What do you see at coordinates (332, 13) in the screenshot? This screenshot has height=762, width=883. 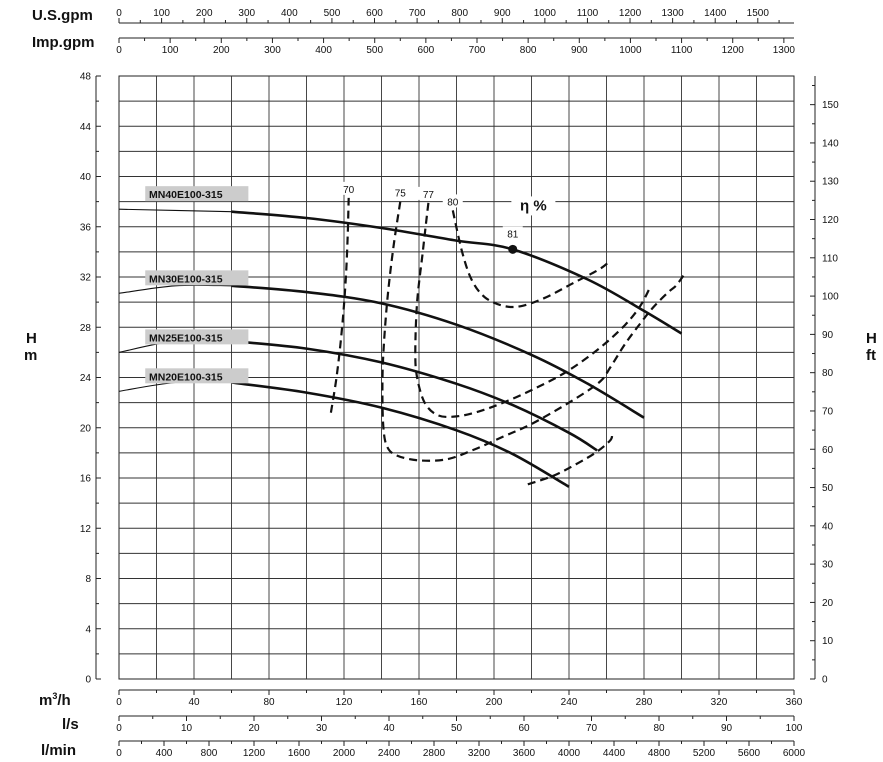 I see `usgpm-axis-tick-label: 500` at bounding box center [332, 13].